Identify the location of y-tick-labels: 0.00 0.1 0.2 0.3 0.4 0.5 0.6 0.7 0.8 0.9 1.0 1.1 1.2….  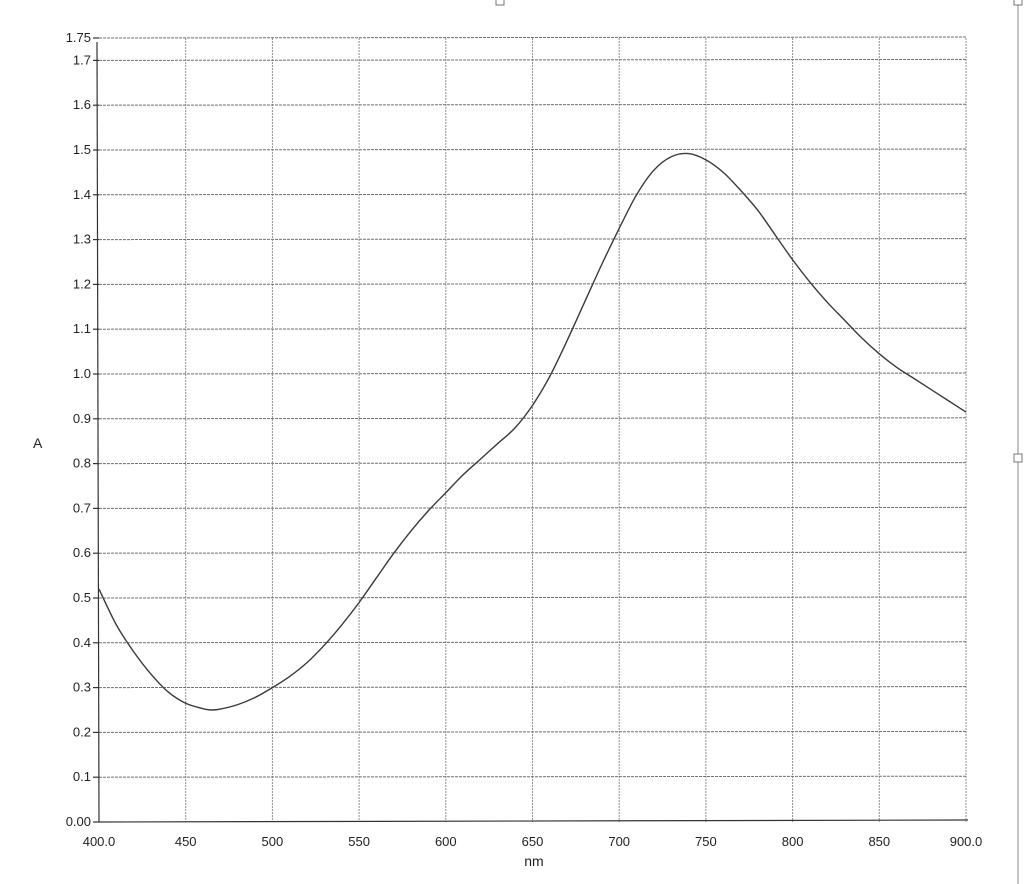
(78, 429).